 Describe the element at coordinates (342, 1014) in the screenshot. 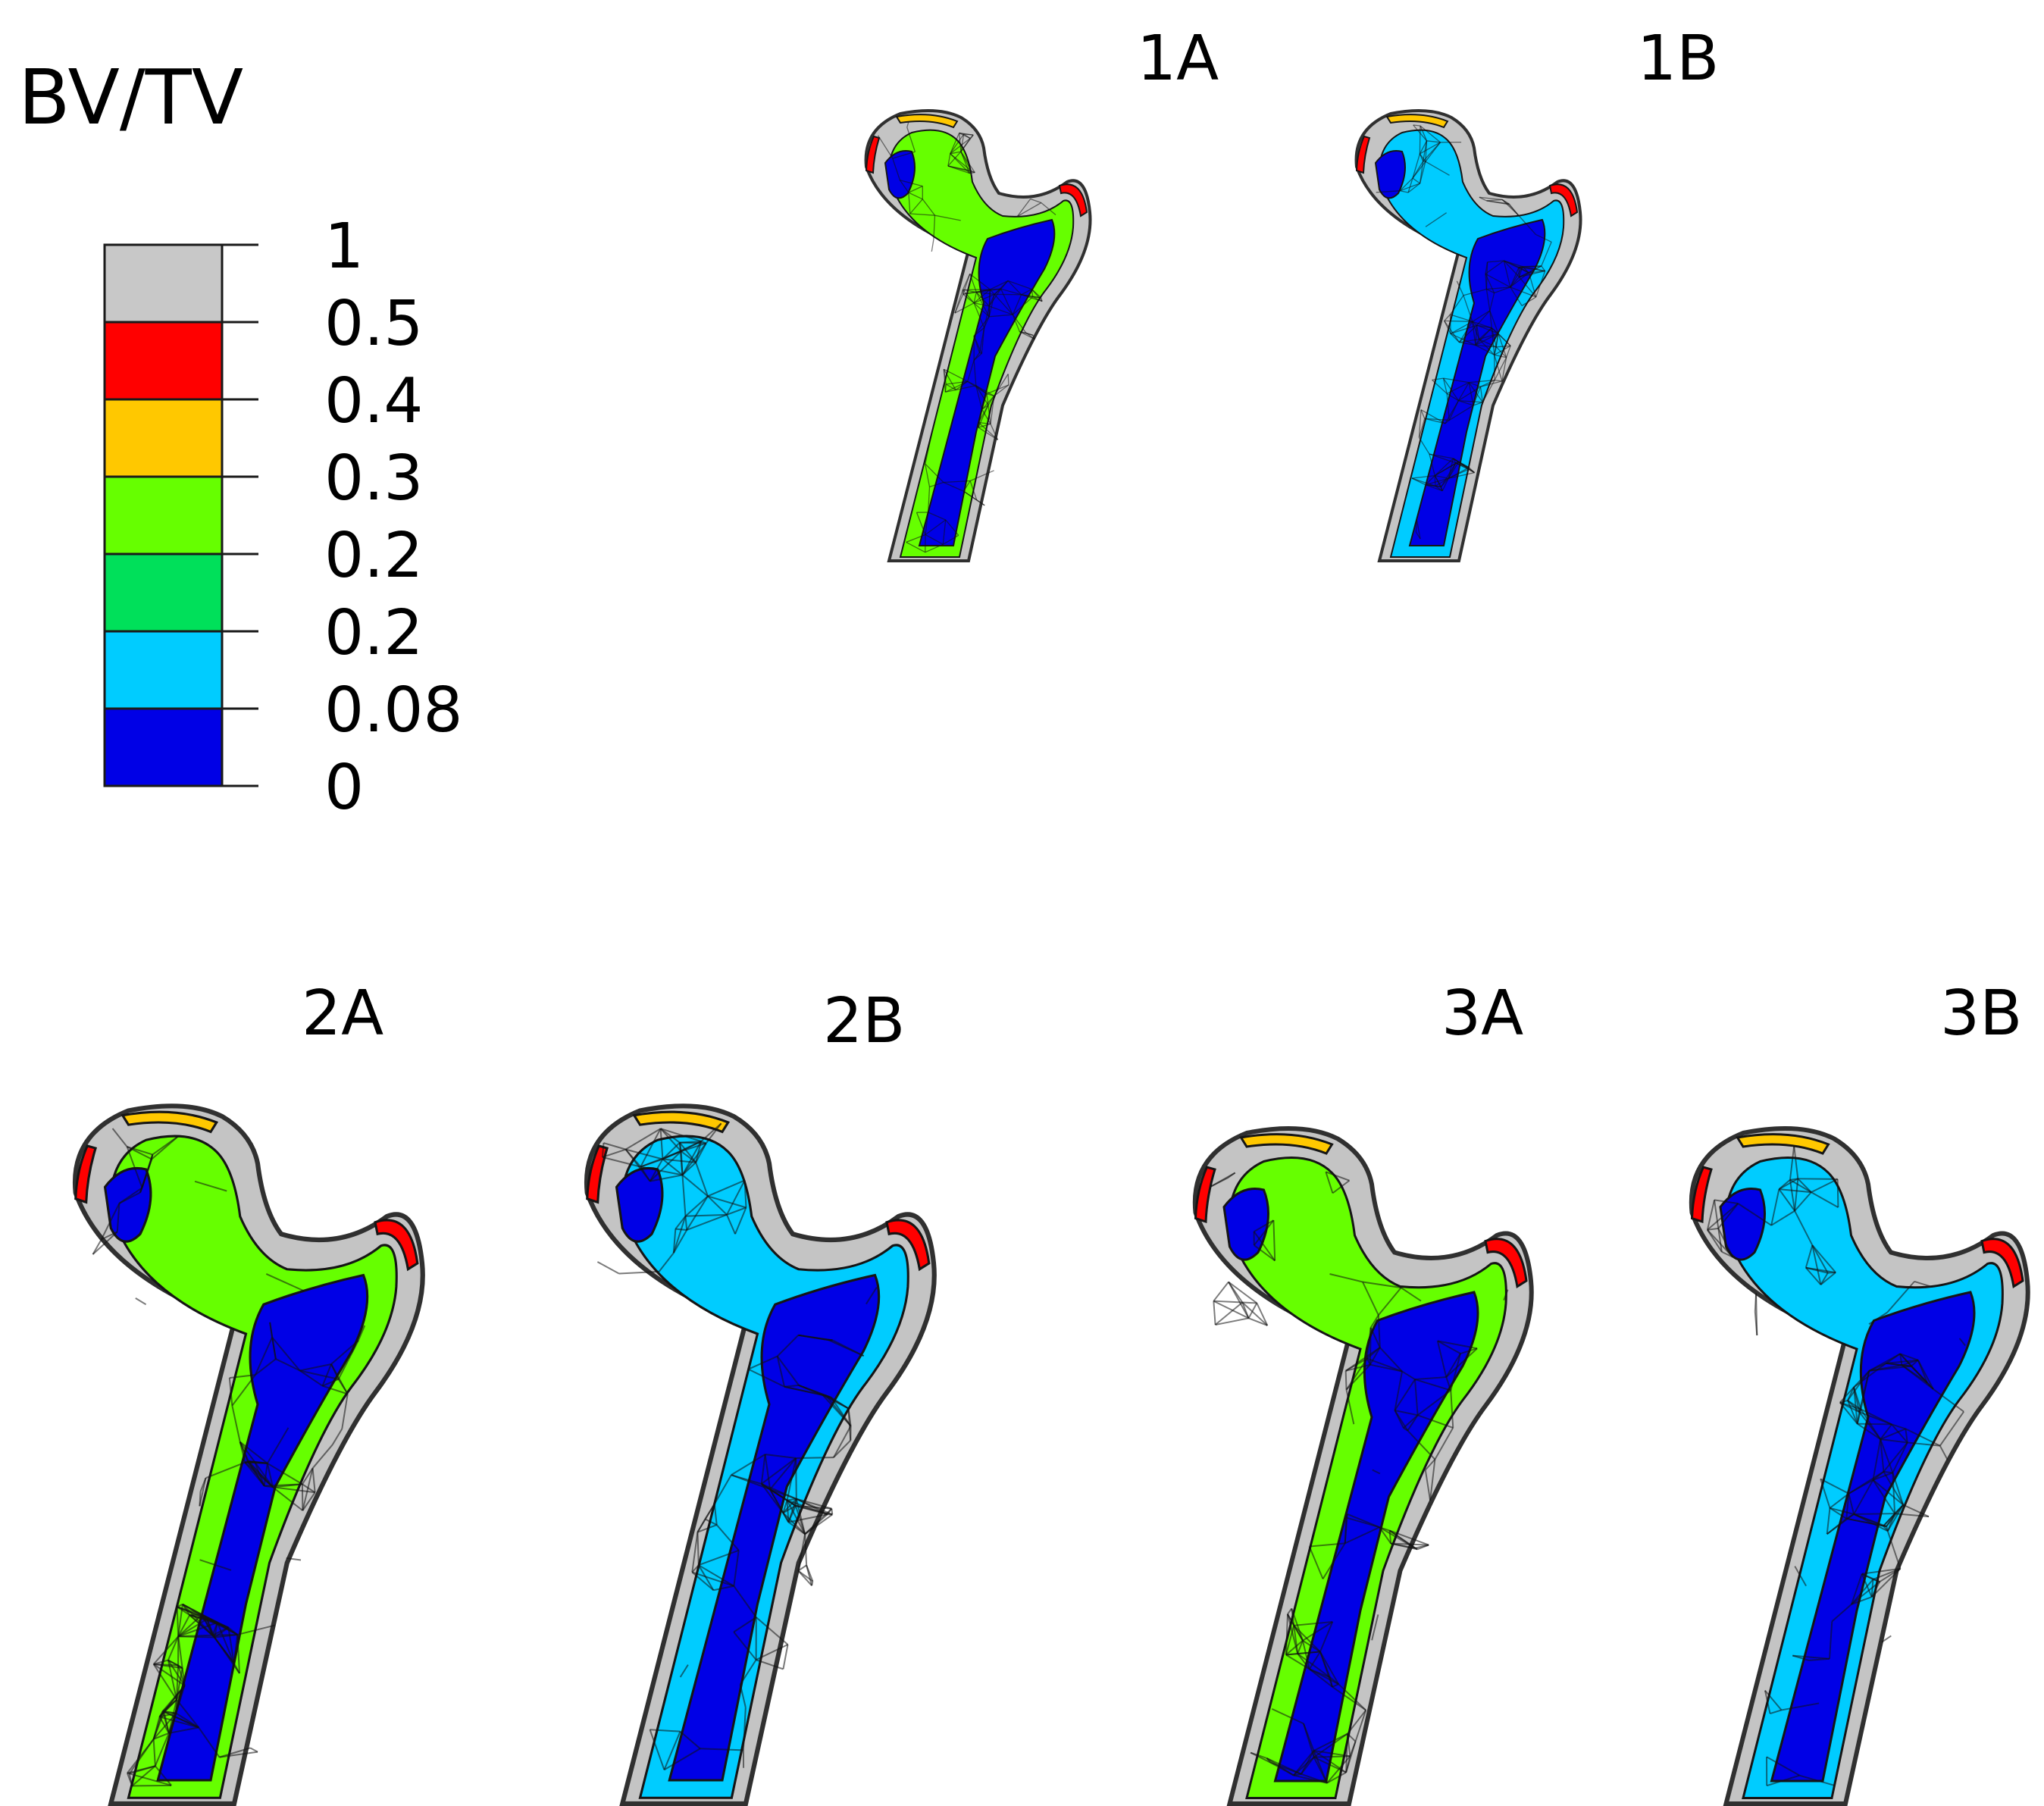

I see `panel-label-2a: 2A` at that location.